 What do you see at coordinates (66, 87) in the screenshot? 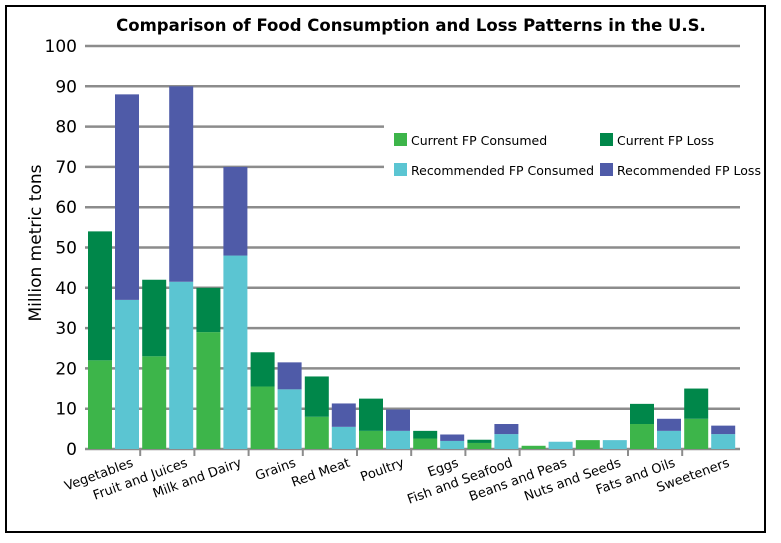
I see `y-tick-label: 90` at bounding box center [66, 87].